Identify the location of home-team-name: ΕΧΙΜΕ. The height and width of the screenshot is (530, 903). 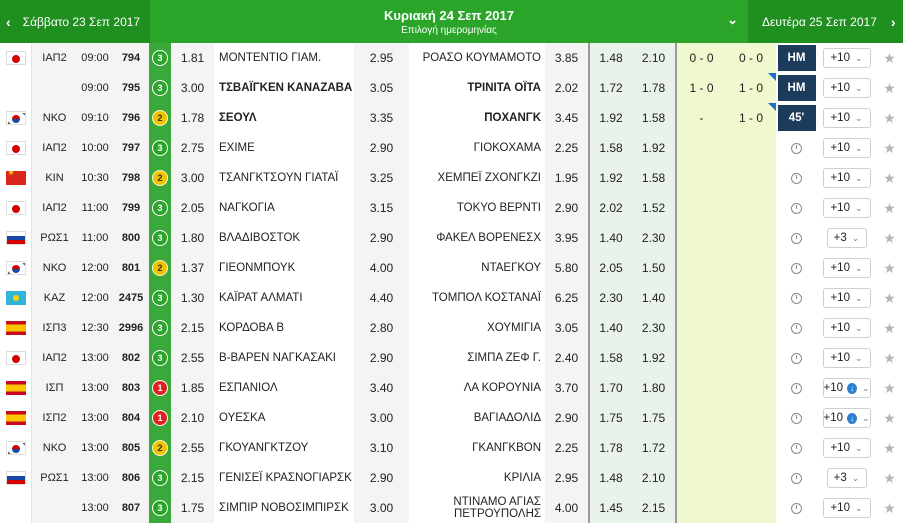
(284, 148).